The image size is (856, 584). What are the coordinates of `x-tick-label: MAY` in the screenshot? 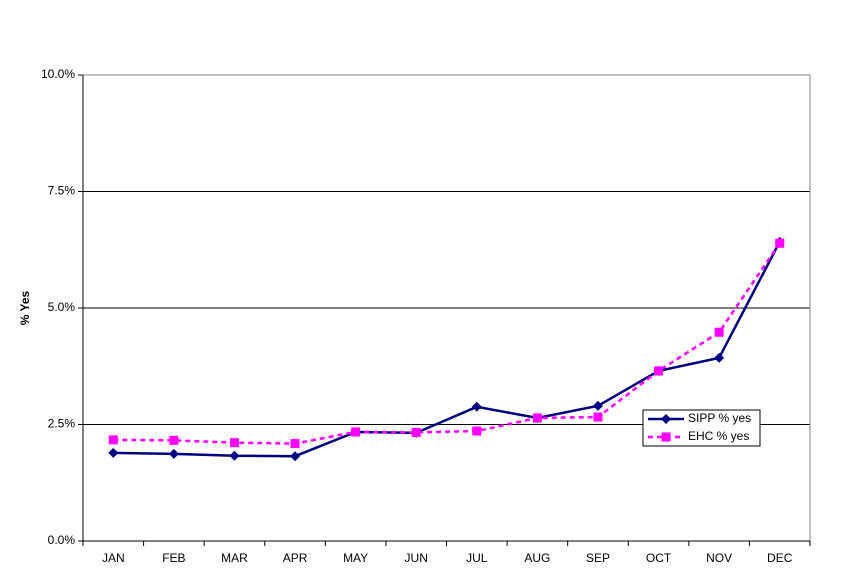 It's located at (355, 558).